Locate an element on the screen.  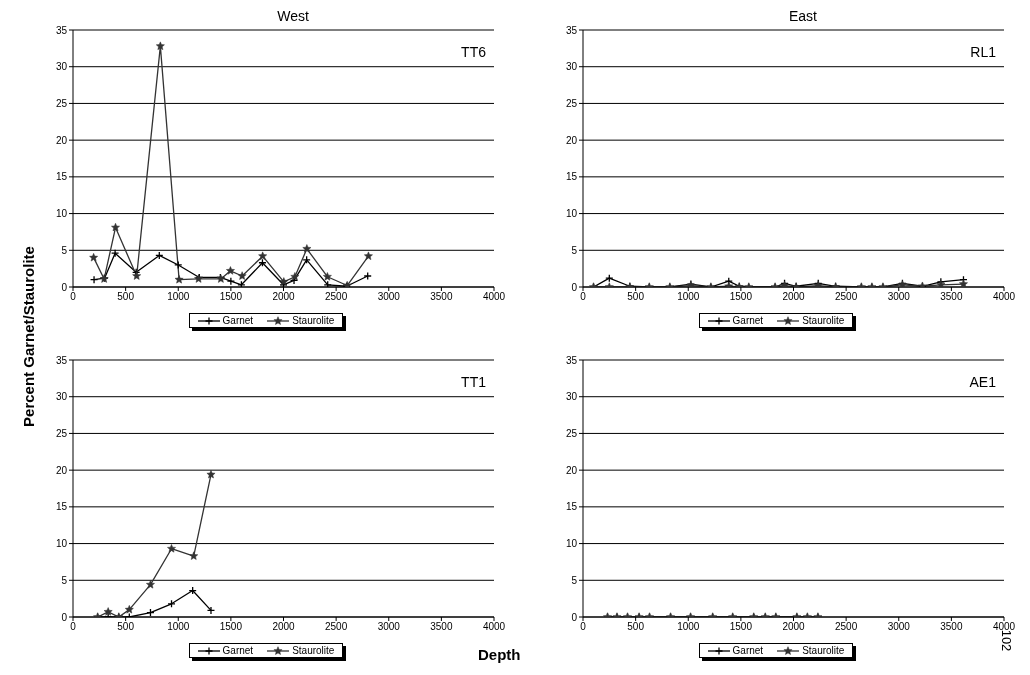
y-axis-title: Percent Garnet/Staurolite is located at coordinates (28, 337).